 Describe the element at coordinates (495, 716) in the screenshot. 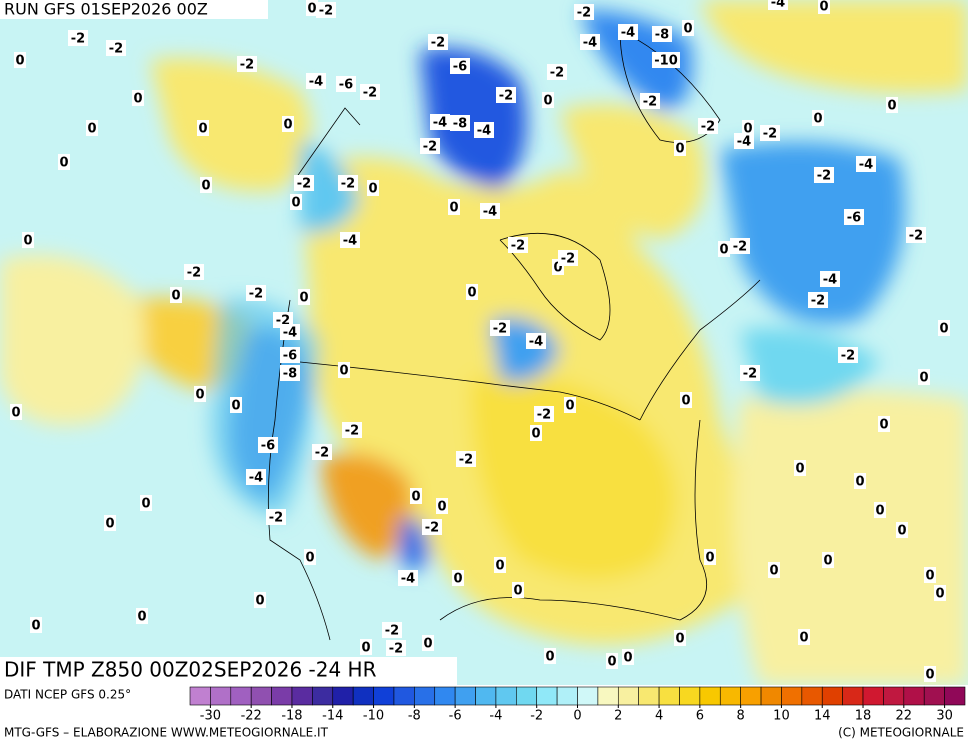

I see `colorbar-label: -4` at that location.